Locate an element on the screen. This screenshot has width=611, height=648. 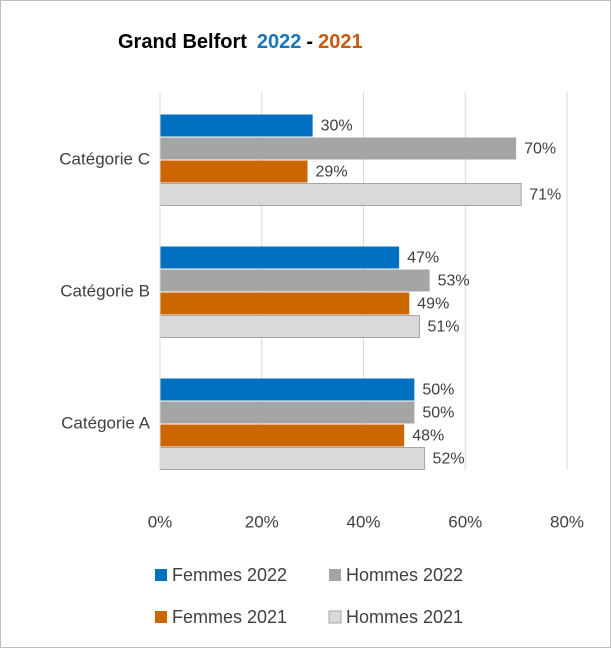
x-tick-label: 60% is located at coordinates (465, 521).